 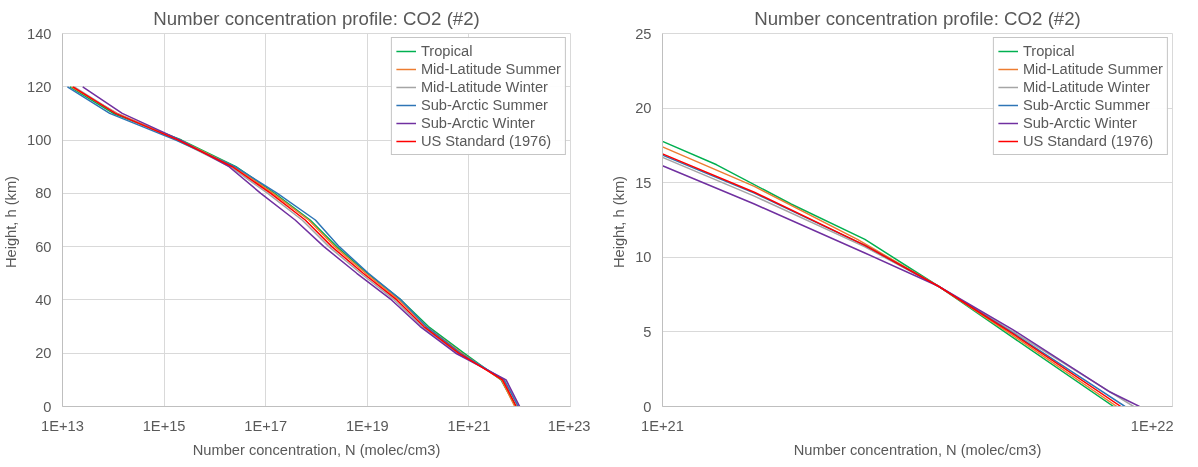 What do you see at coordinates (39, 140) in the screenshot?
I see `y-tick-label: 100` at bounding box center [39, 140].